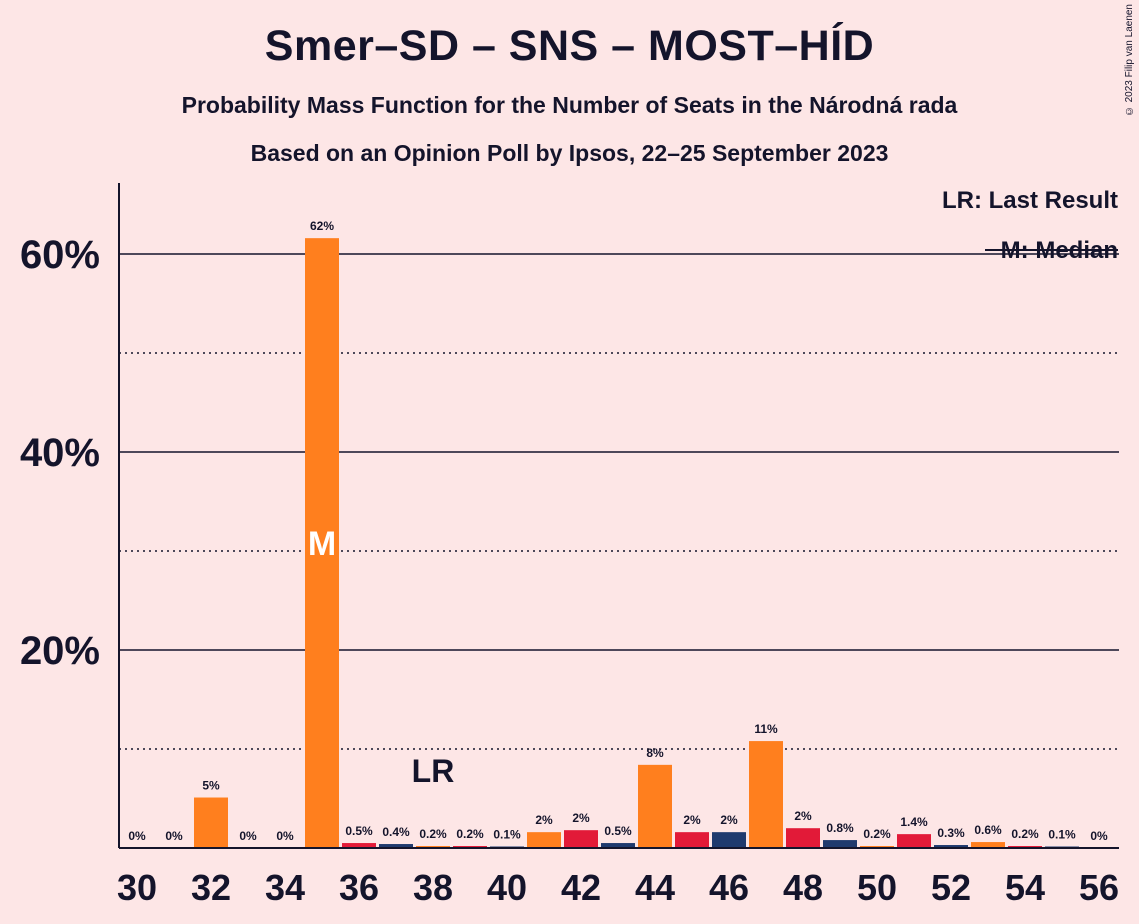 This screenshot has height=924, width=1139. What do you see at coordinates (951, 887) in the screenshot?
I see `x-tick-label: 52` at bounding box center [951, 887].